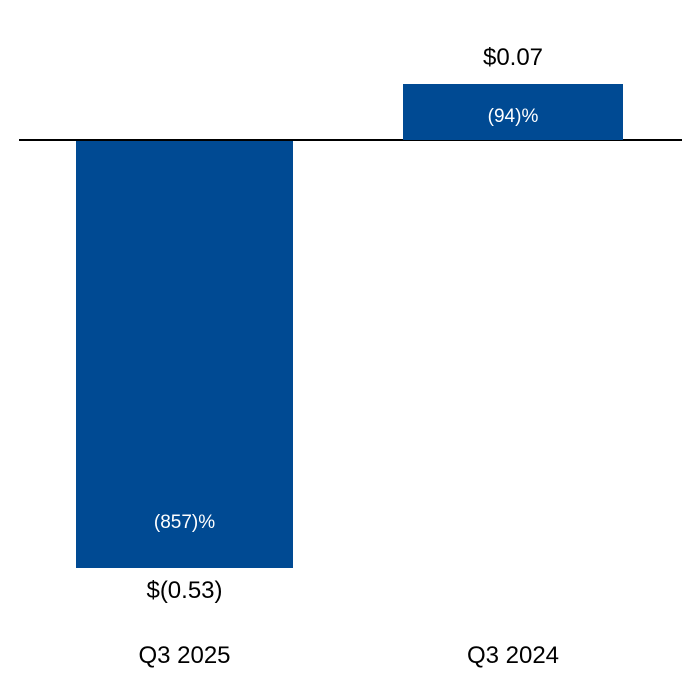 Image resolution: width=698 pixels, height=690 pixels. Describe the element at coordinates (513, 57) in the screenshot. I see `value-label-q3-2024: $0.07` at that location.